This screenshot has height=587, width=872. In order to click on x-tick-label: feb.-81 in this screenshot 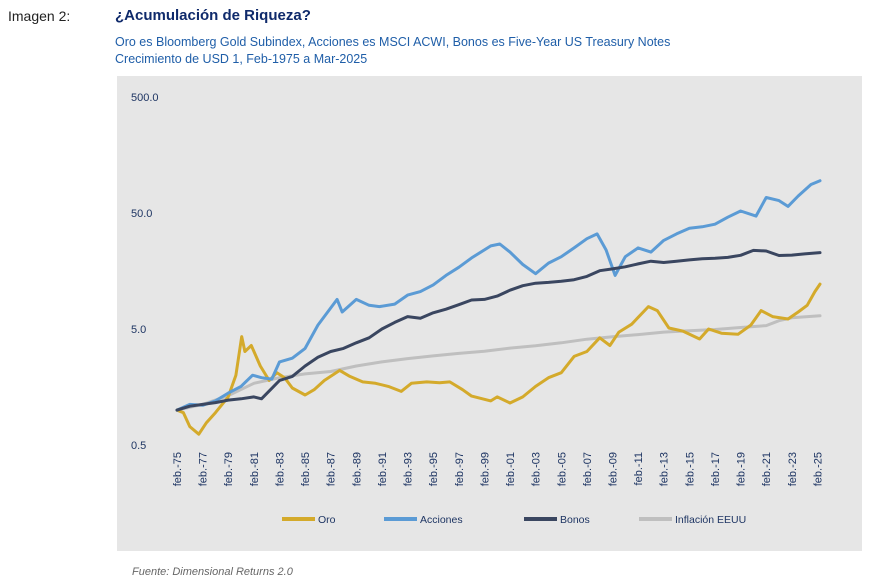, I will do `click(255, 469)`.